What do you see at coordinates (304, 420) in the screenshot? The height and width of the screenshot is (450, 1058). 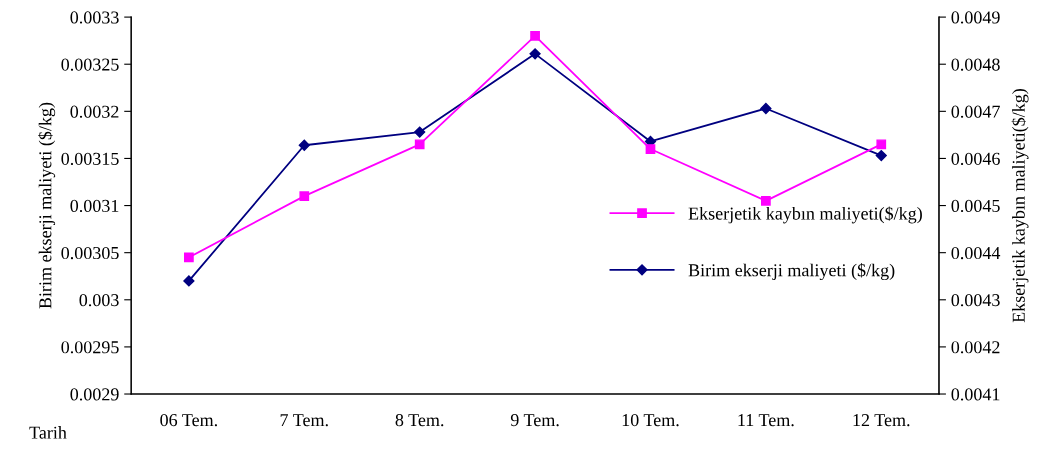 I see `x-tick-label: 7 Tem.` at bounding box center [304, 420].